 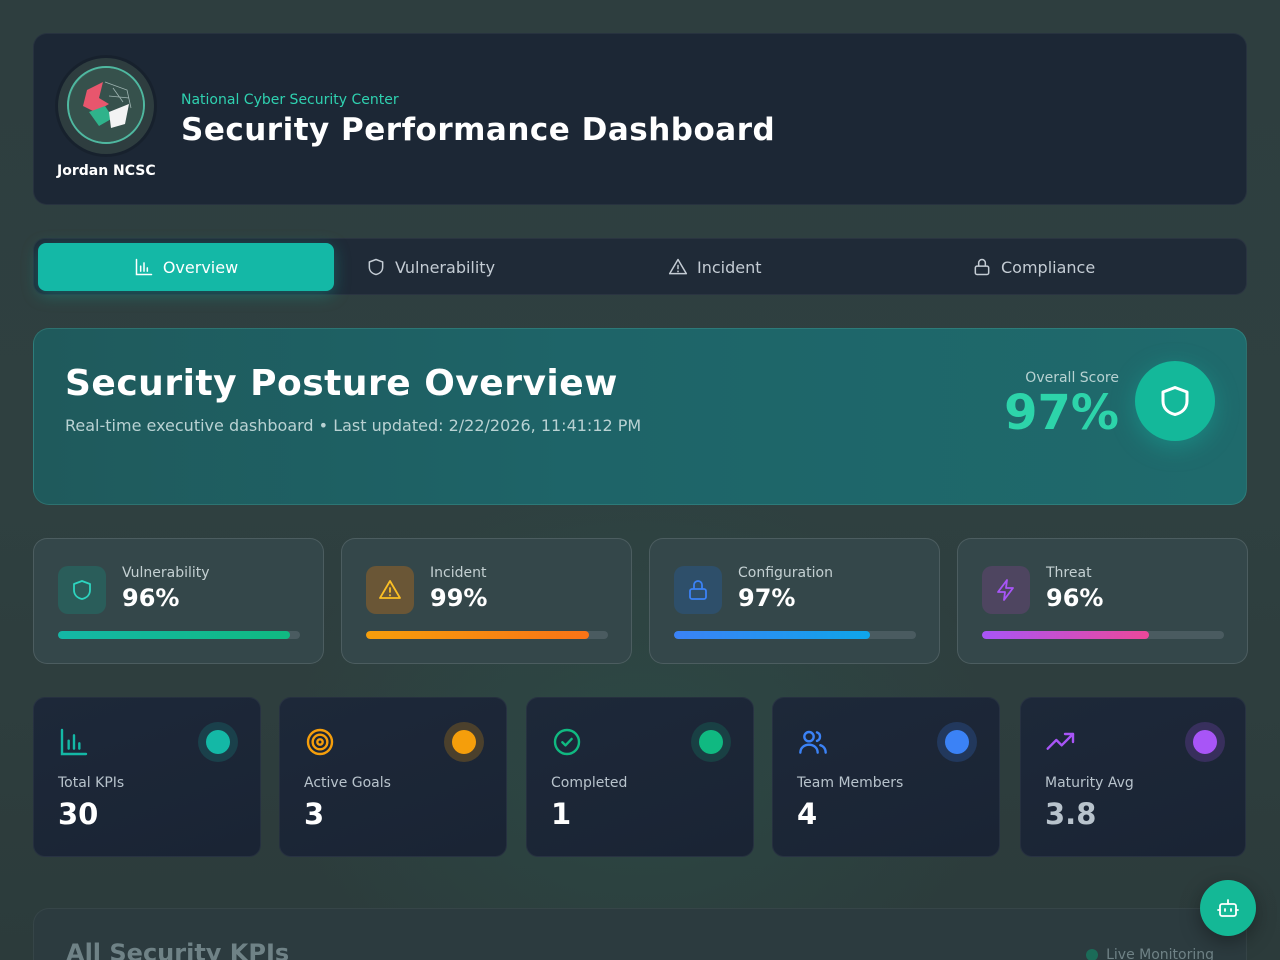 I want to click on score-shield-badge, so click(x=1175, y=401).